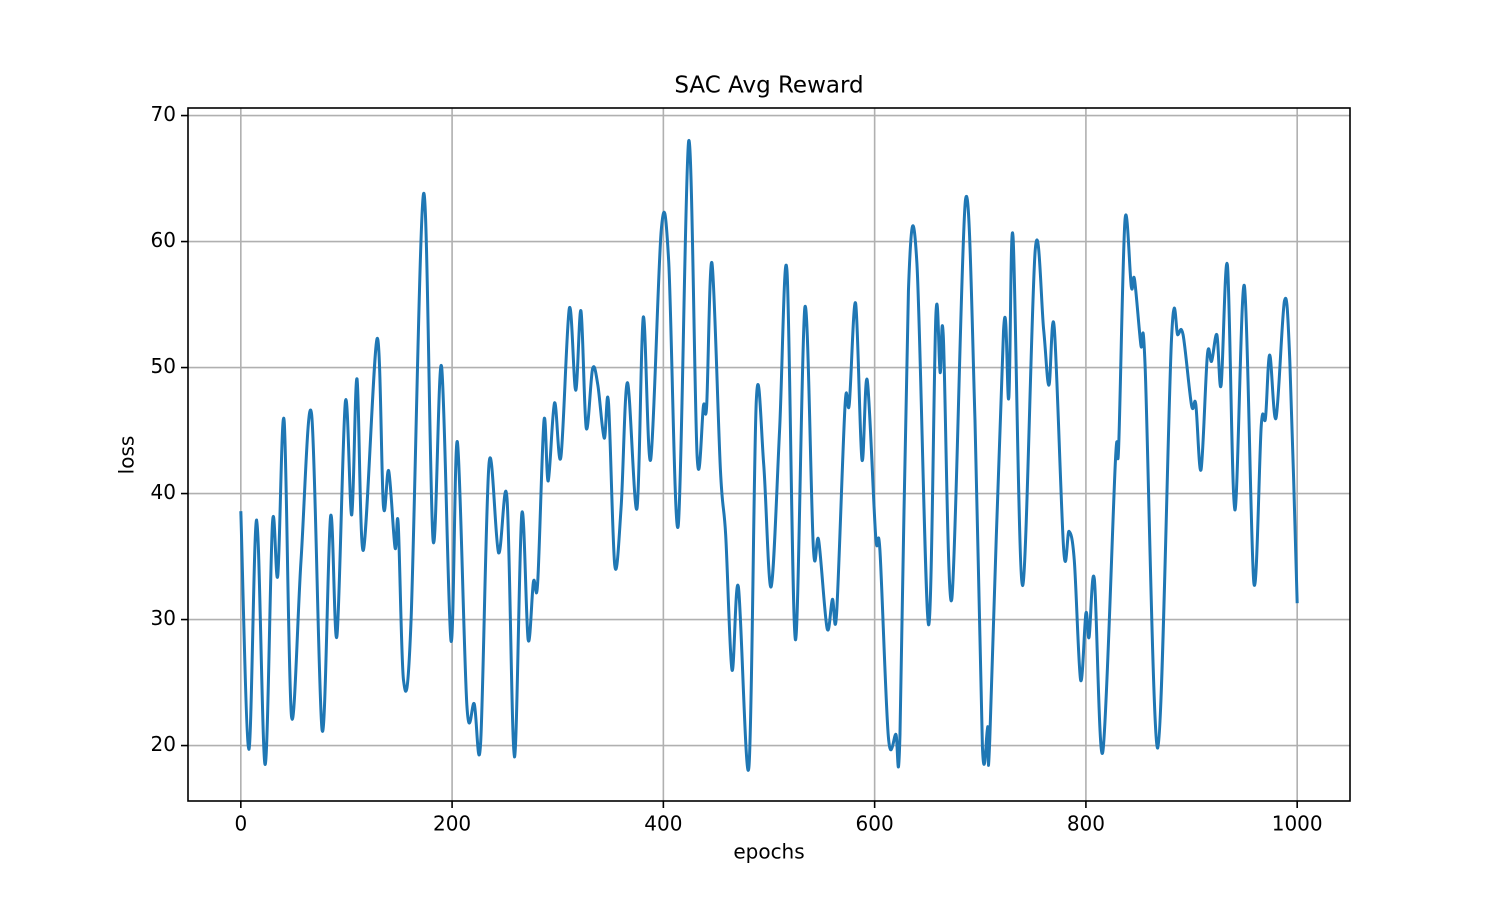 Image resolution: width=1500 pixels, height=900 pixels. I want to click on y-tick-label: 60, so click(163, 240).